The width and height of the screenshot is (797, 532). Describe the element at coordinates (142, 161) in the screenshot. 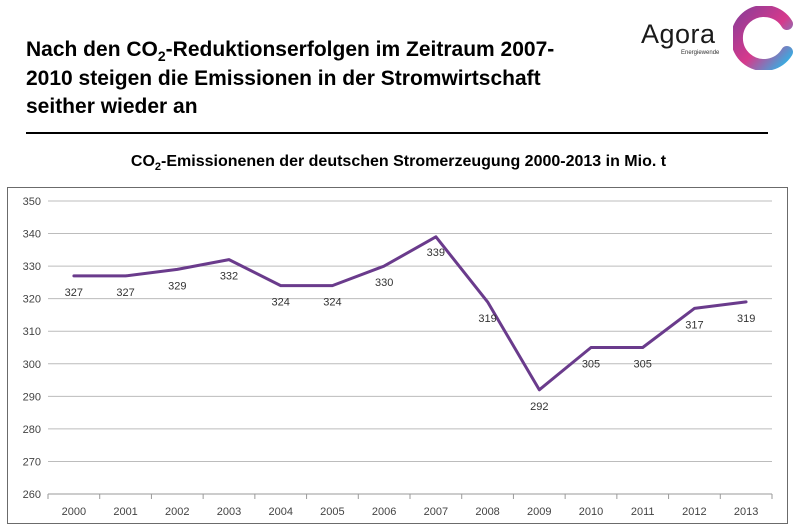

I see `chart-title-part1: CO` at that location.